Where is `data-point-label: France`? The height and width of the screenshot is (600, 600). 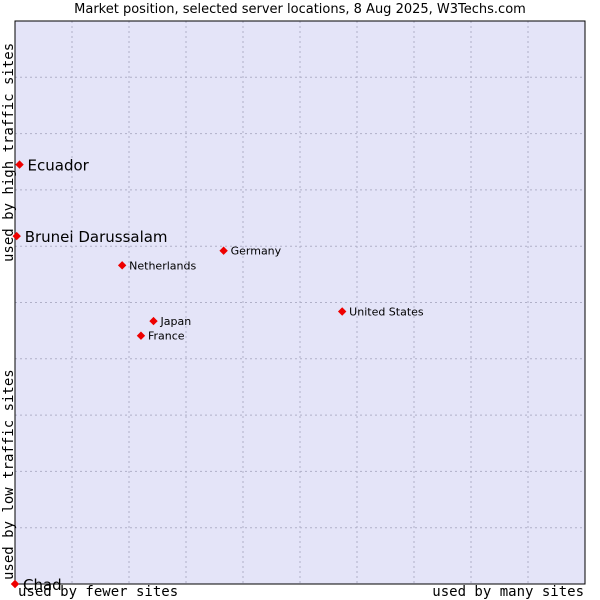 data-point-label: France is located at coordinates (166, 336).